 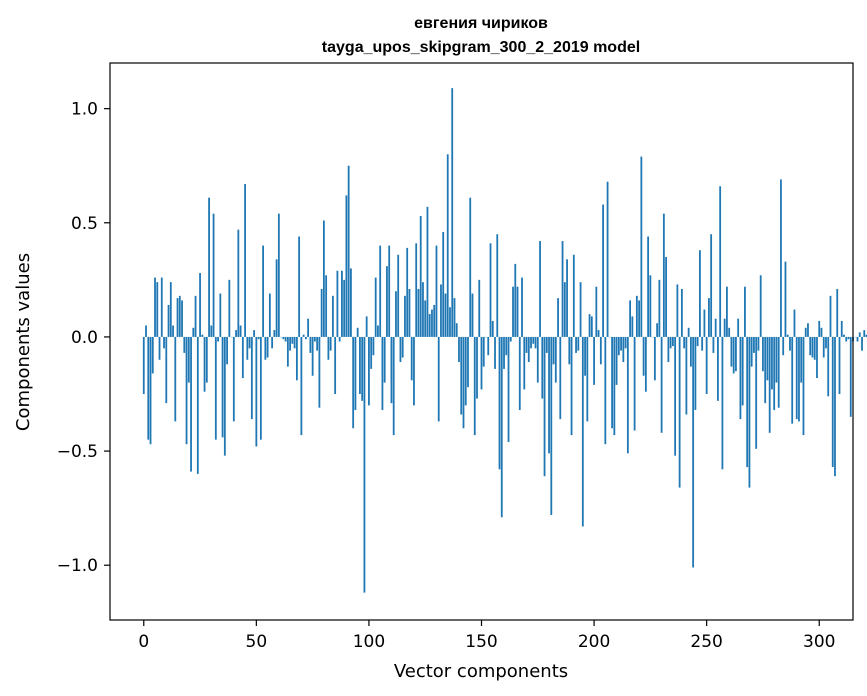 What do you see at coordinates (23, 342) in the screenshot?
I see `y-axis-label: Components values` at bounding box center [23, 342].